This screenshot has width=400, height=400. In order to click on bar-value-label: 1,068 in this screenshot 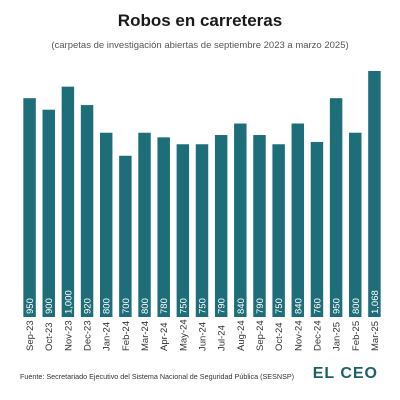, I will do `click(375, 302)`.